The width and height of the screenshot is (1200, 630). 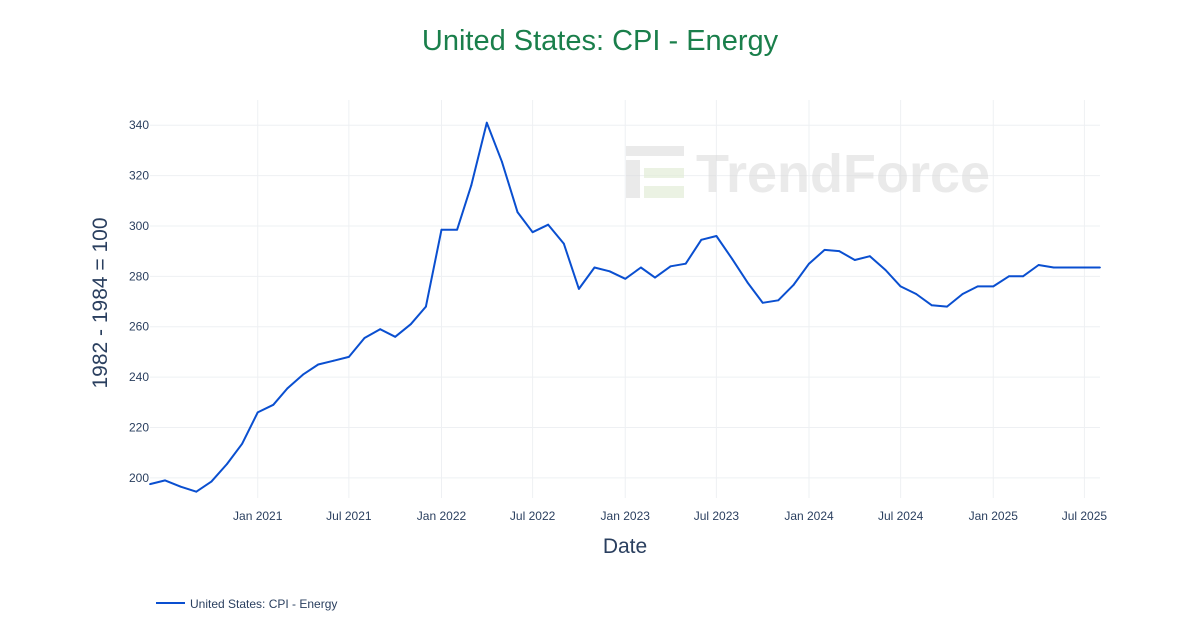 What do you see at coordinates (139, 301) in the screenshot?
I see `y-axis: 200 220 240 260 280 300 320 340` at bounding box center [139, 301].